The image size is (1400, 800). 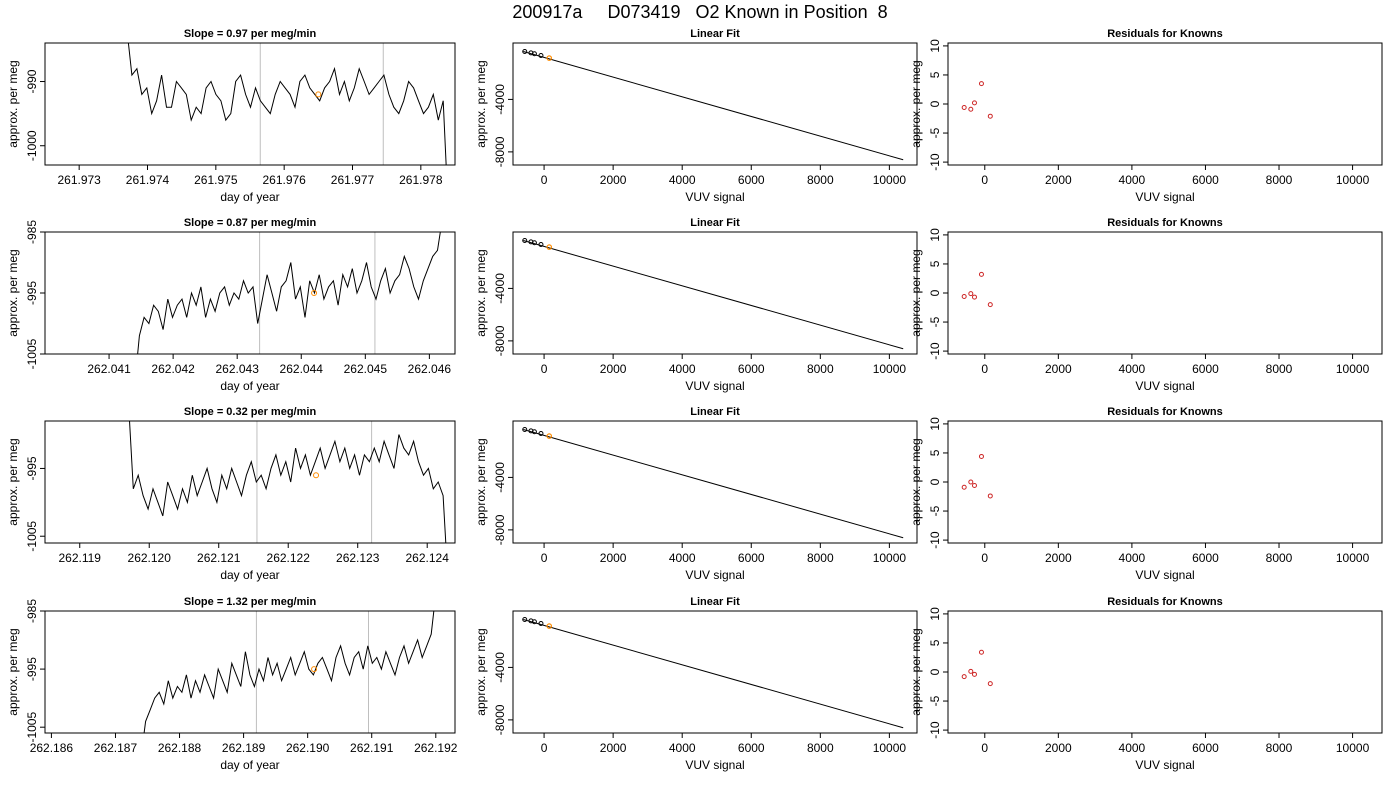 What do you see at coordinates (180, 748) in the screenshot?
I see `x-tick-label: 262.188` at bounding box center [180, 748].